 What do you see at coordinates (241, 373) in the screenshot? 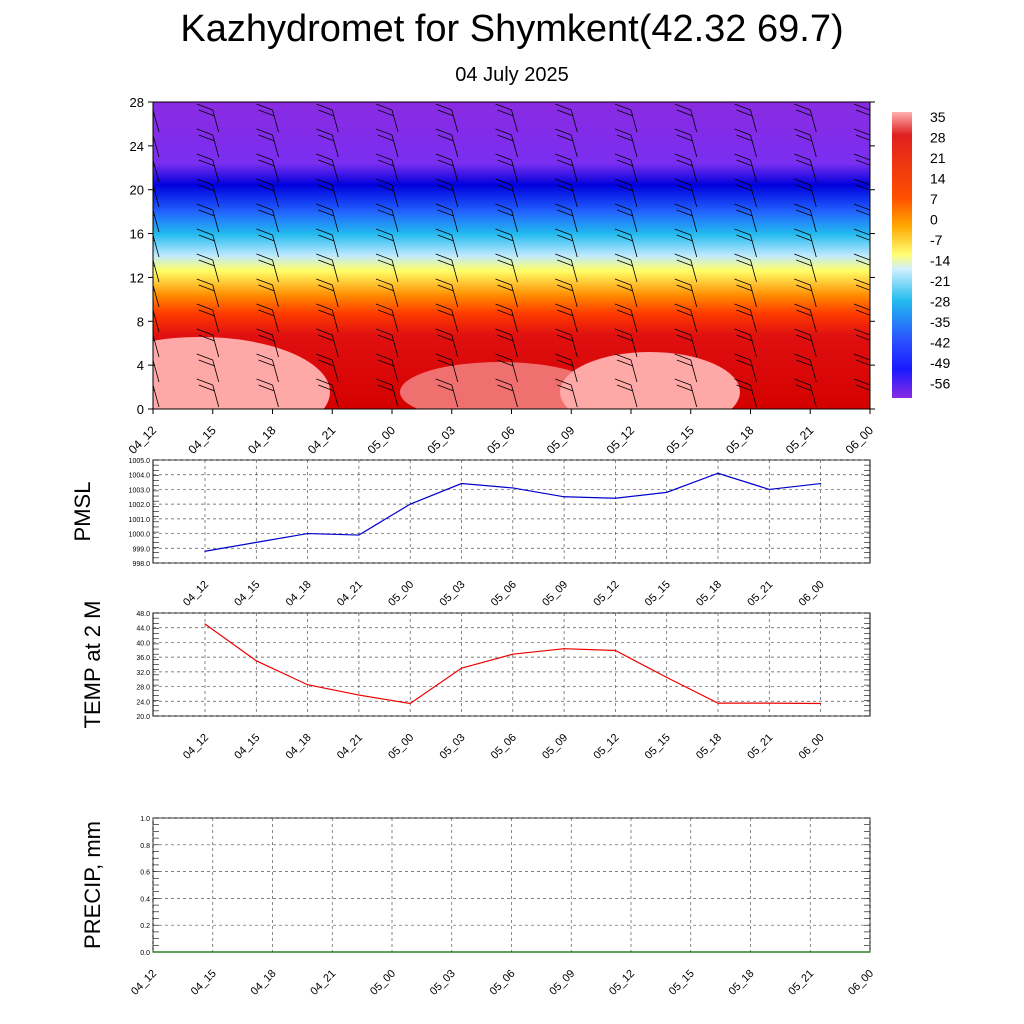
I see `hot-zone` at bounding box center [241, 373].